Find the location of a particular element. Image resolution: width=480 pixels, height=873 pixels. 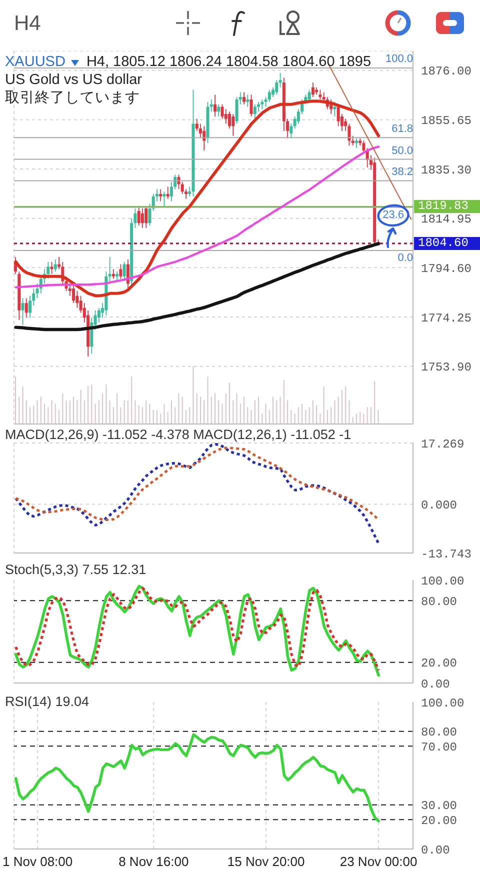

x-tick-label: 8 Nov 16:00 is located at coordinates (153, 862).